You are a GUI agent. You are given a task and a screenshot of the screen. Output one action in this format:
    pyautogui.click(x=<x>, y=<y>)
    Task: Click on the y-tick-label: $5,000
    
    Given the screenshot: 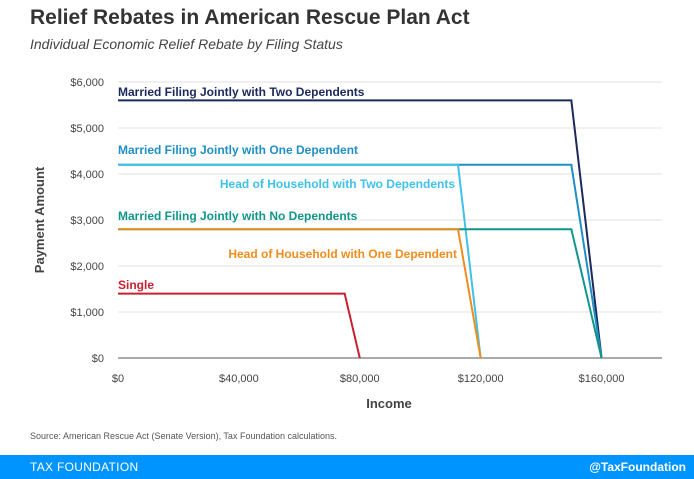 What is the action you would take?
    pyautogui.click(x=87, y=129)
    